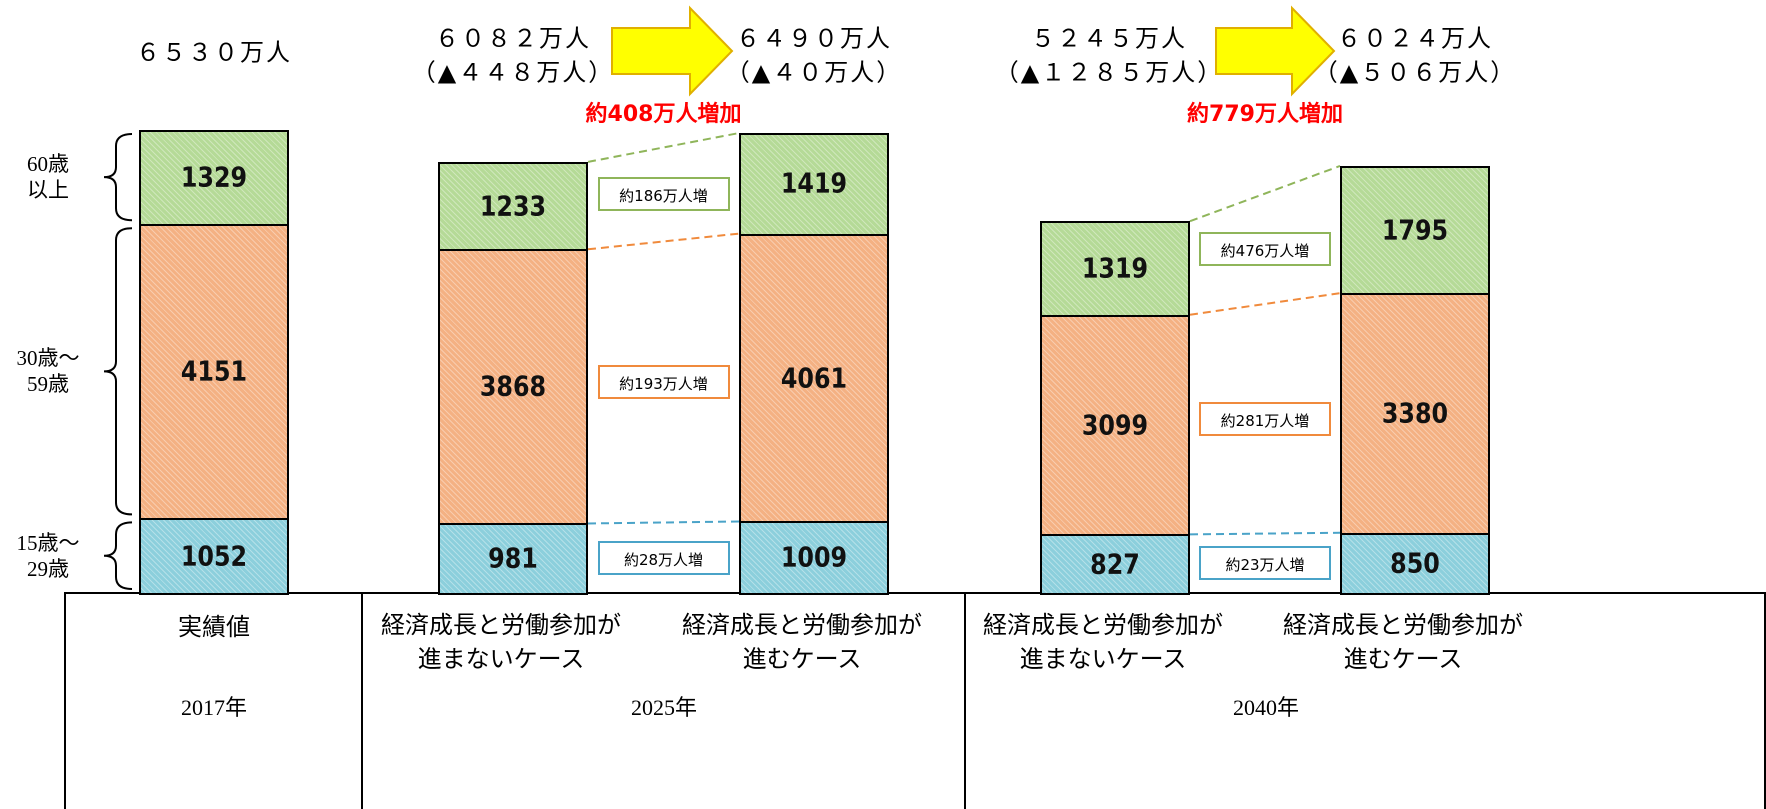 This screenshot has width=1766, height=809. I want to click on value-label: 3868, so click(513, 386).